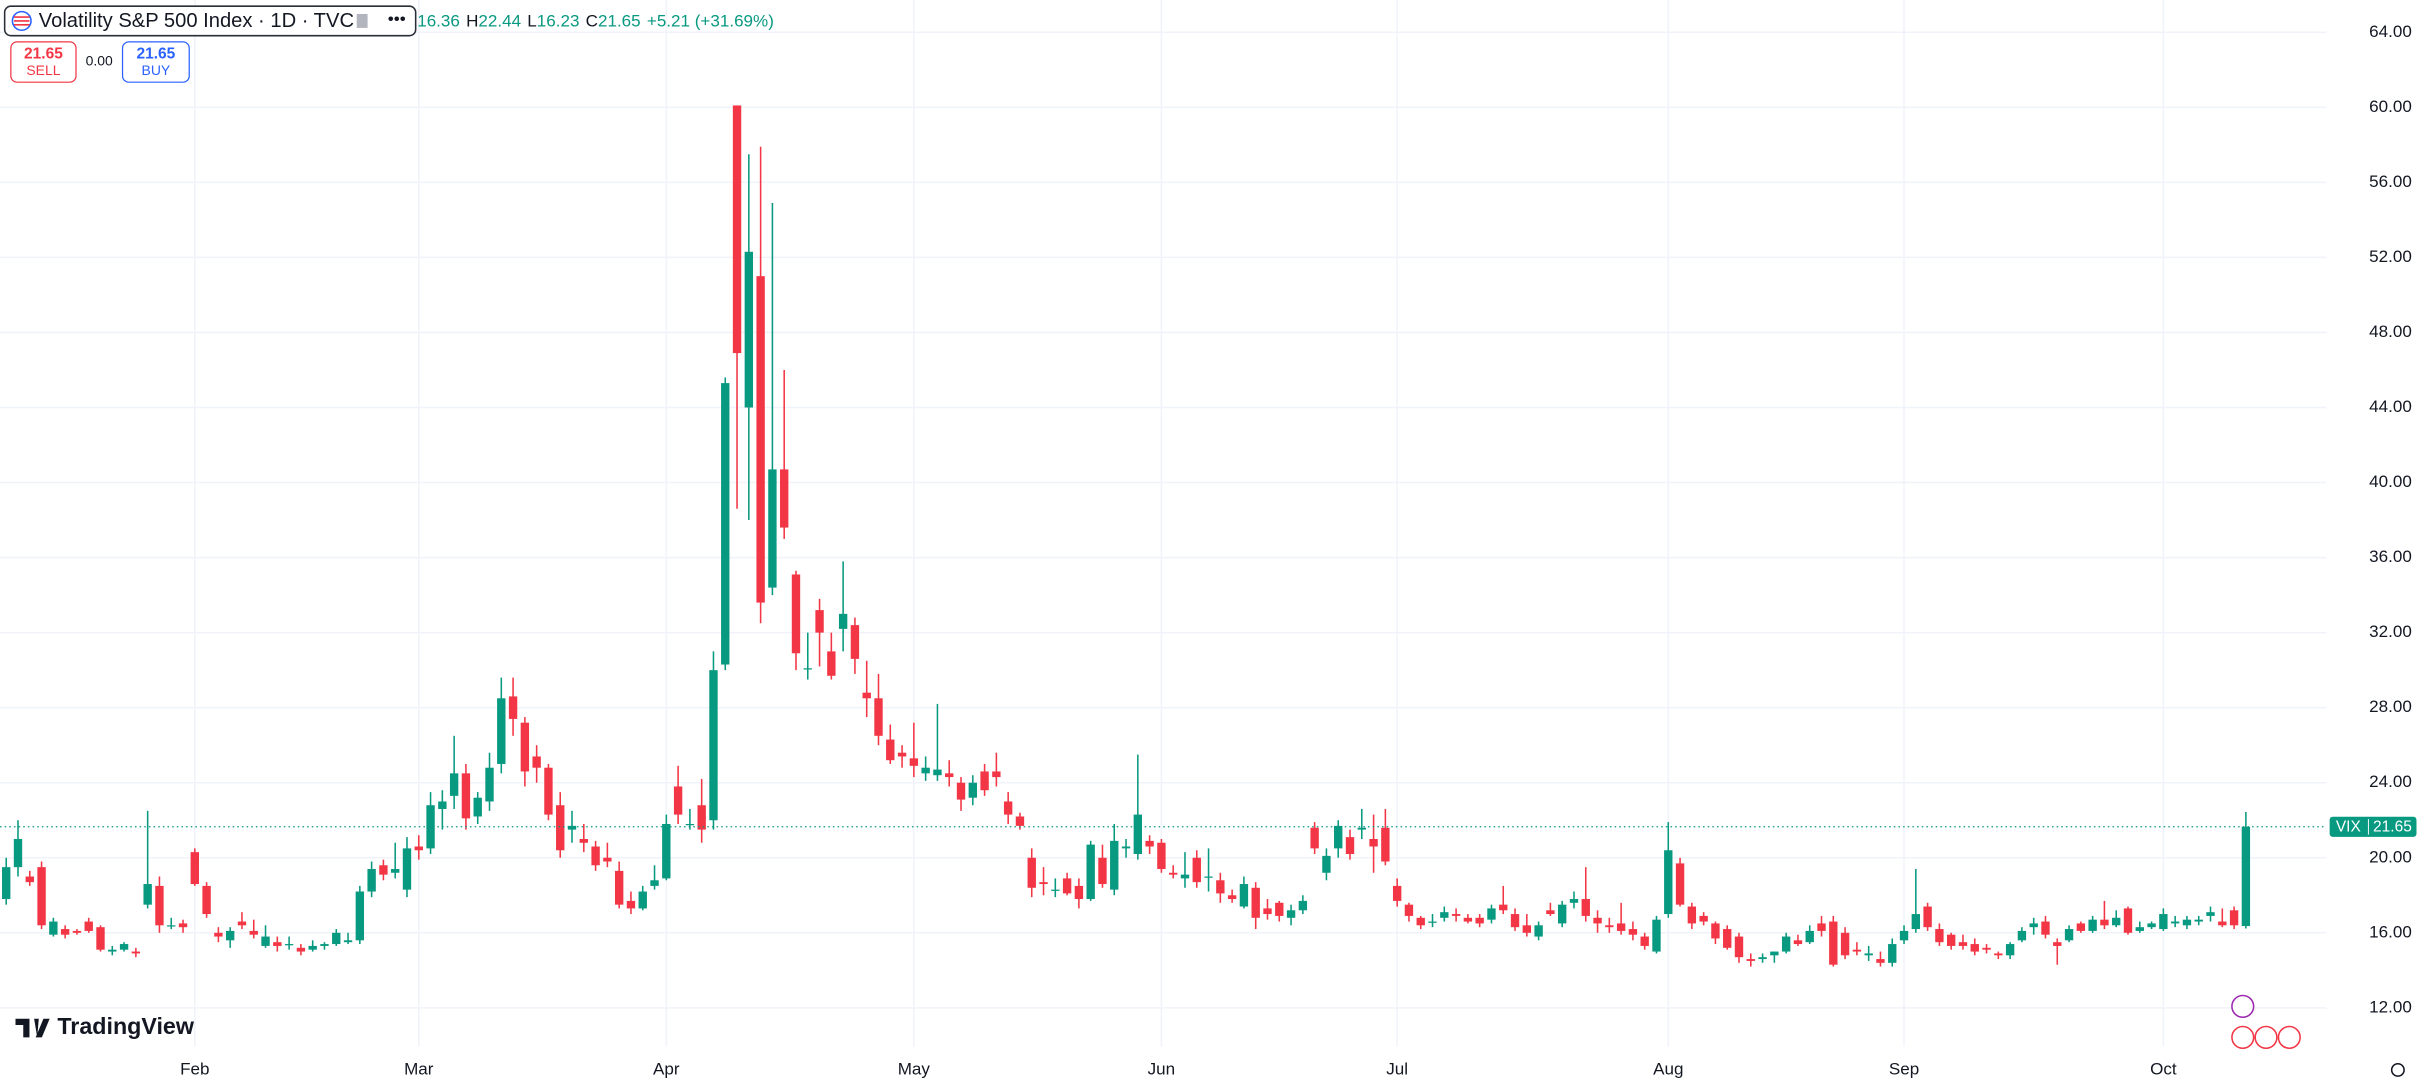 Image resolution: width=2432 pixels, height=1087 pixels. I want to click on x-tick-label: May, so click(914, 1068).